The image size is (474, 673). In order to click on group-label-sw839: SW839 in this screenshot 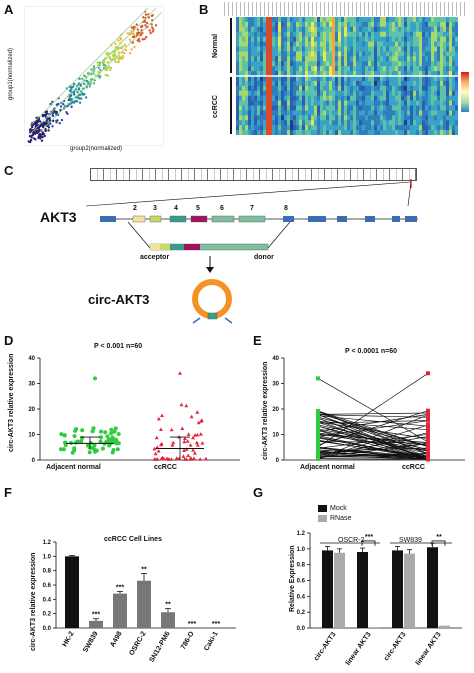, I will do `click(410, 540)`.